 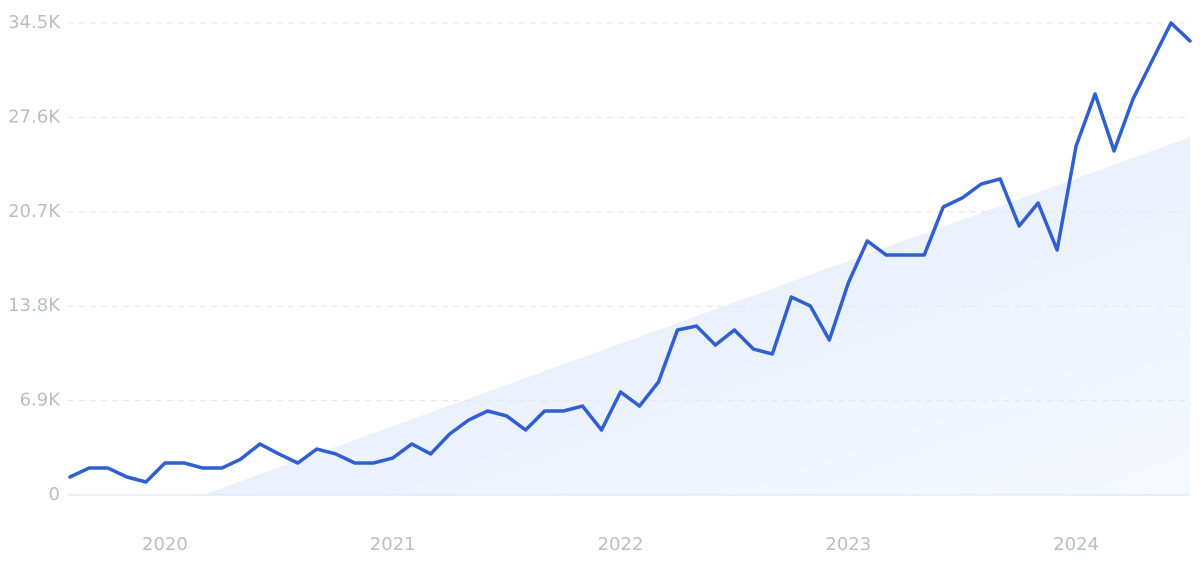 What do you see at coordinates (34, 116) in the screenshot?
I see `y-tick-label: 27.6K` at bounding box center [34, 116].